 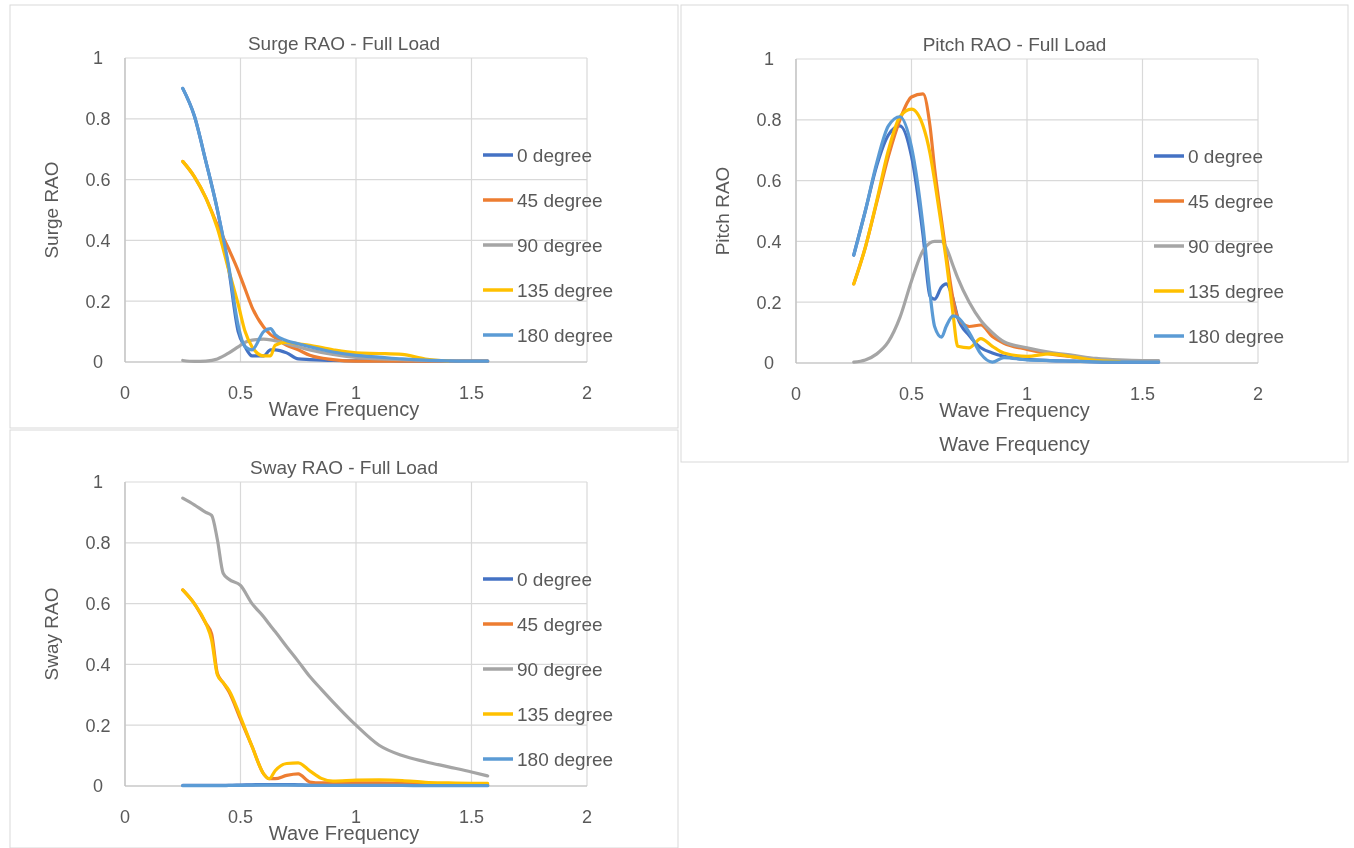 What do you see at coordinates (1014, 444) in the screenshot?
I see `text: Wave Frequency` at bounding box center [1014, 444].